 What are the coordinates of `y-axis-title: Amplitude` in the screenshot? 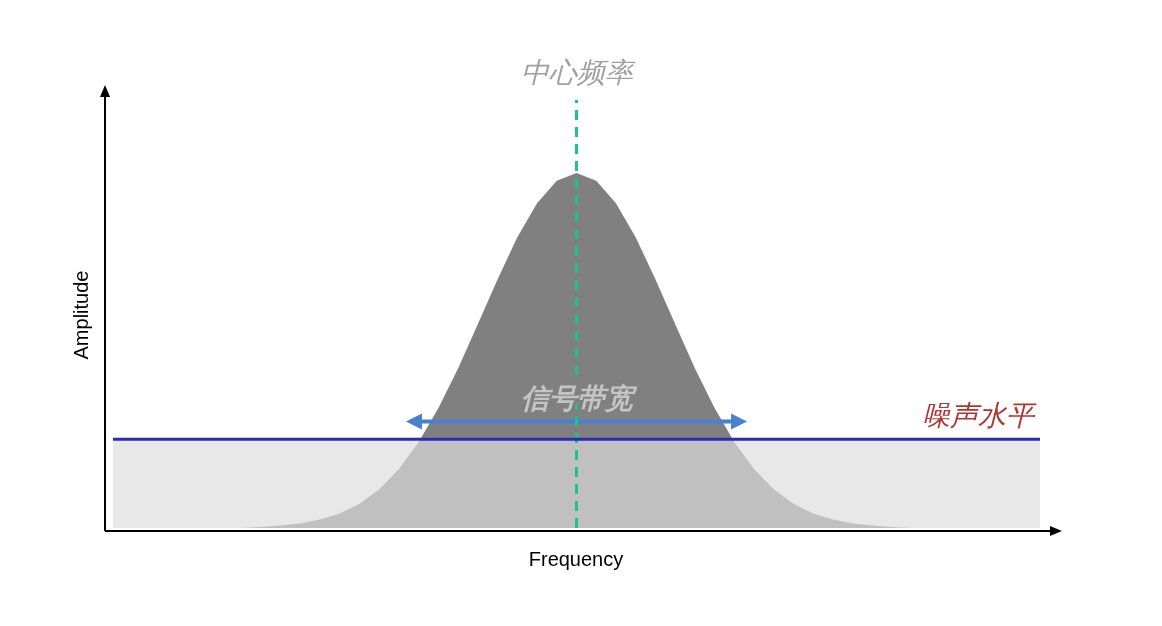 It's located at (81, 315).